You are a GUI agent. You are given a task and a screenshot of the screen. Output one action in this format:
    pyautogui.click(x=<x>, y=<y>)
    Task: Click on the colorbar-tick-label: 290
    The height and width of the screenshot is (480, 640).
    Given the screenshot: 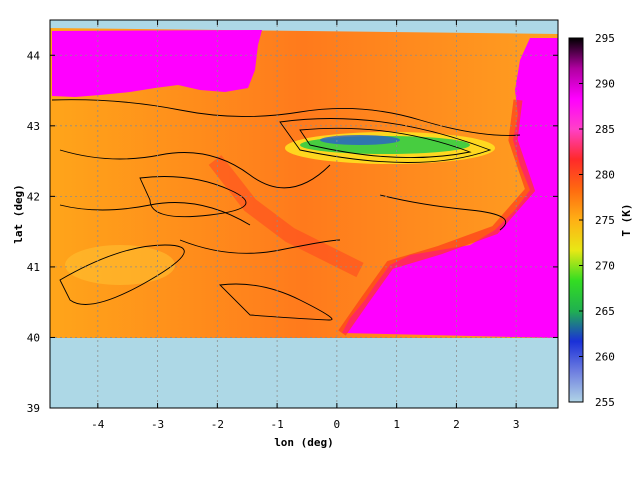 What is the action you would take?
    pyautogui.click(x=605, y=84)
    